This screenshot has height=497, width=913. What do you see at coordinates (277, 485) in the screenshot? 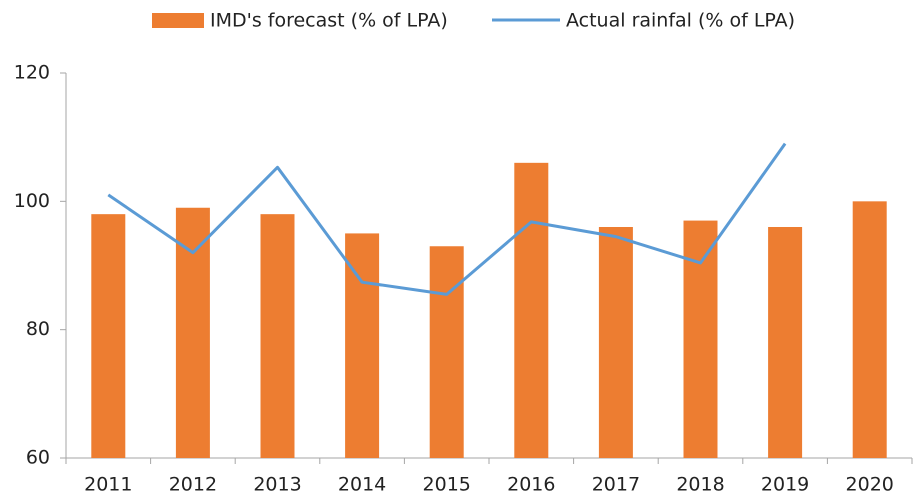
I see `x-tick-label: 2013` at bounding box center [277, 485].